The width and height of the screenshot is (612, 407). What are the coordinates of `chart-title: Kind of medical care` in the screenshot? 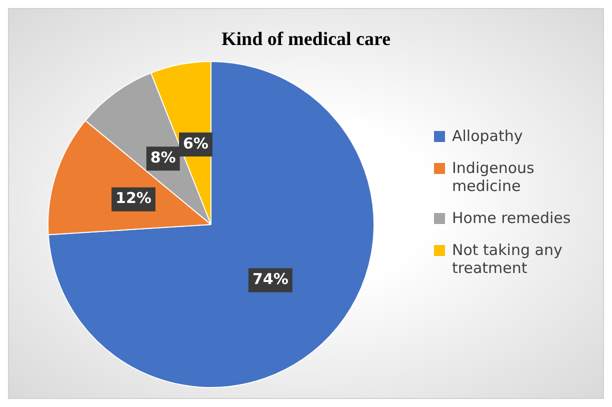 It's located at (306, 40).